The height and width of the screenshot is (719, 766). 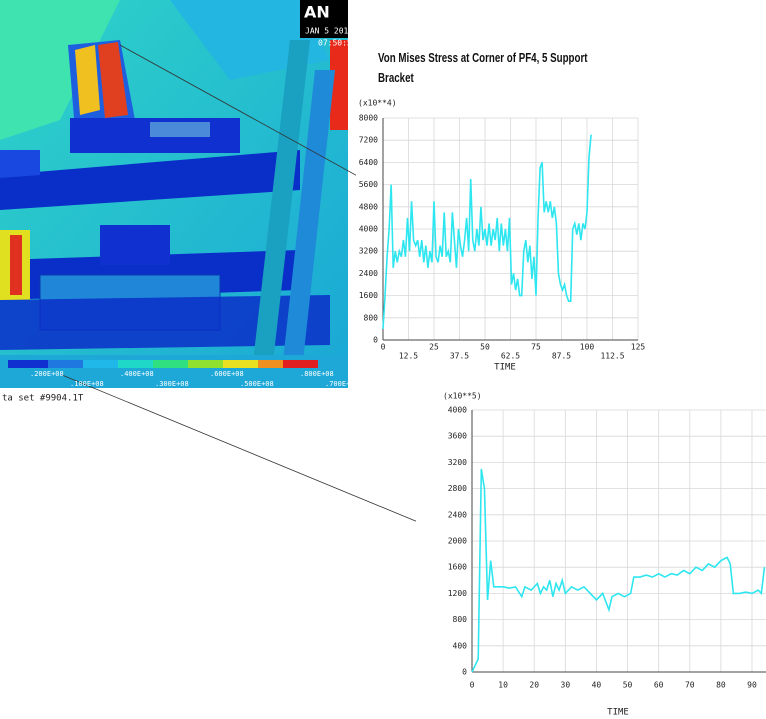 I want to click on y-tick-label: 6400, so click(x=368, y=162).